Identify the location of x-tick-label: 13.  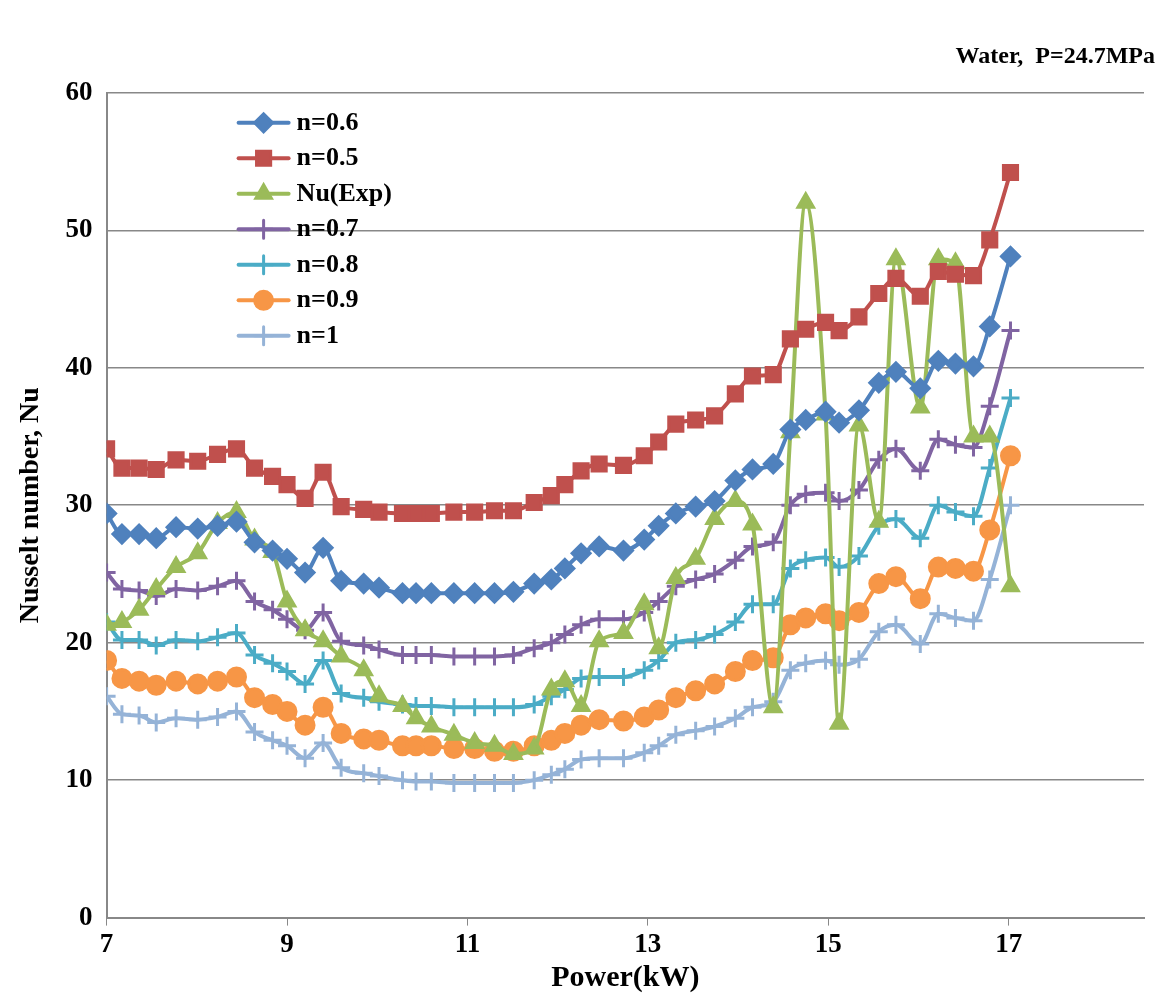
(648, 942).